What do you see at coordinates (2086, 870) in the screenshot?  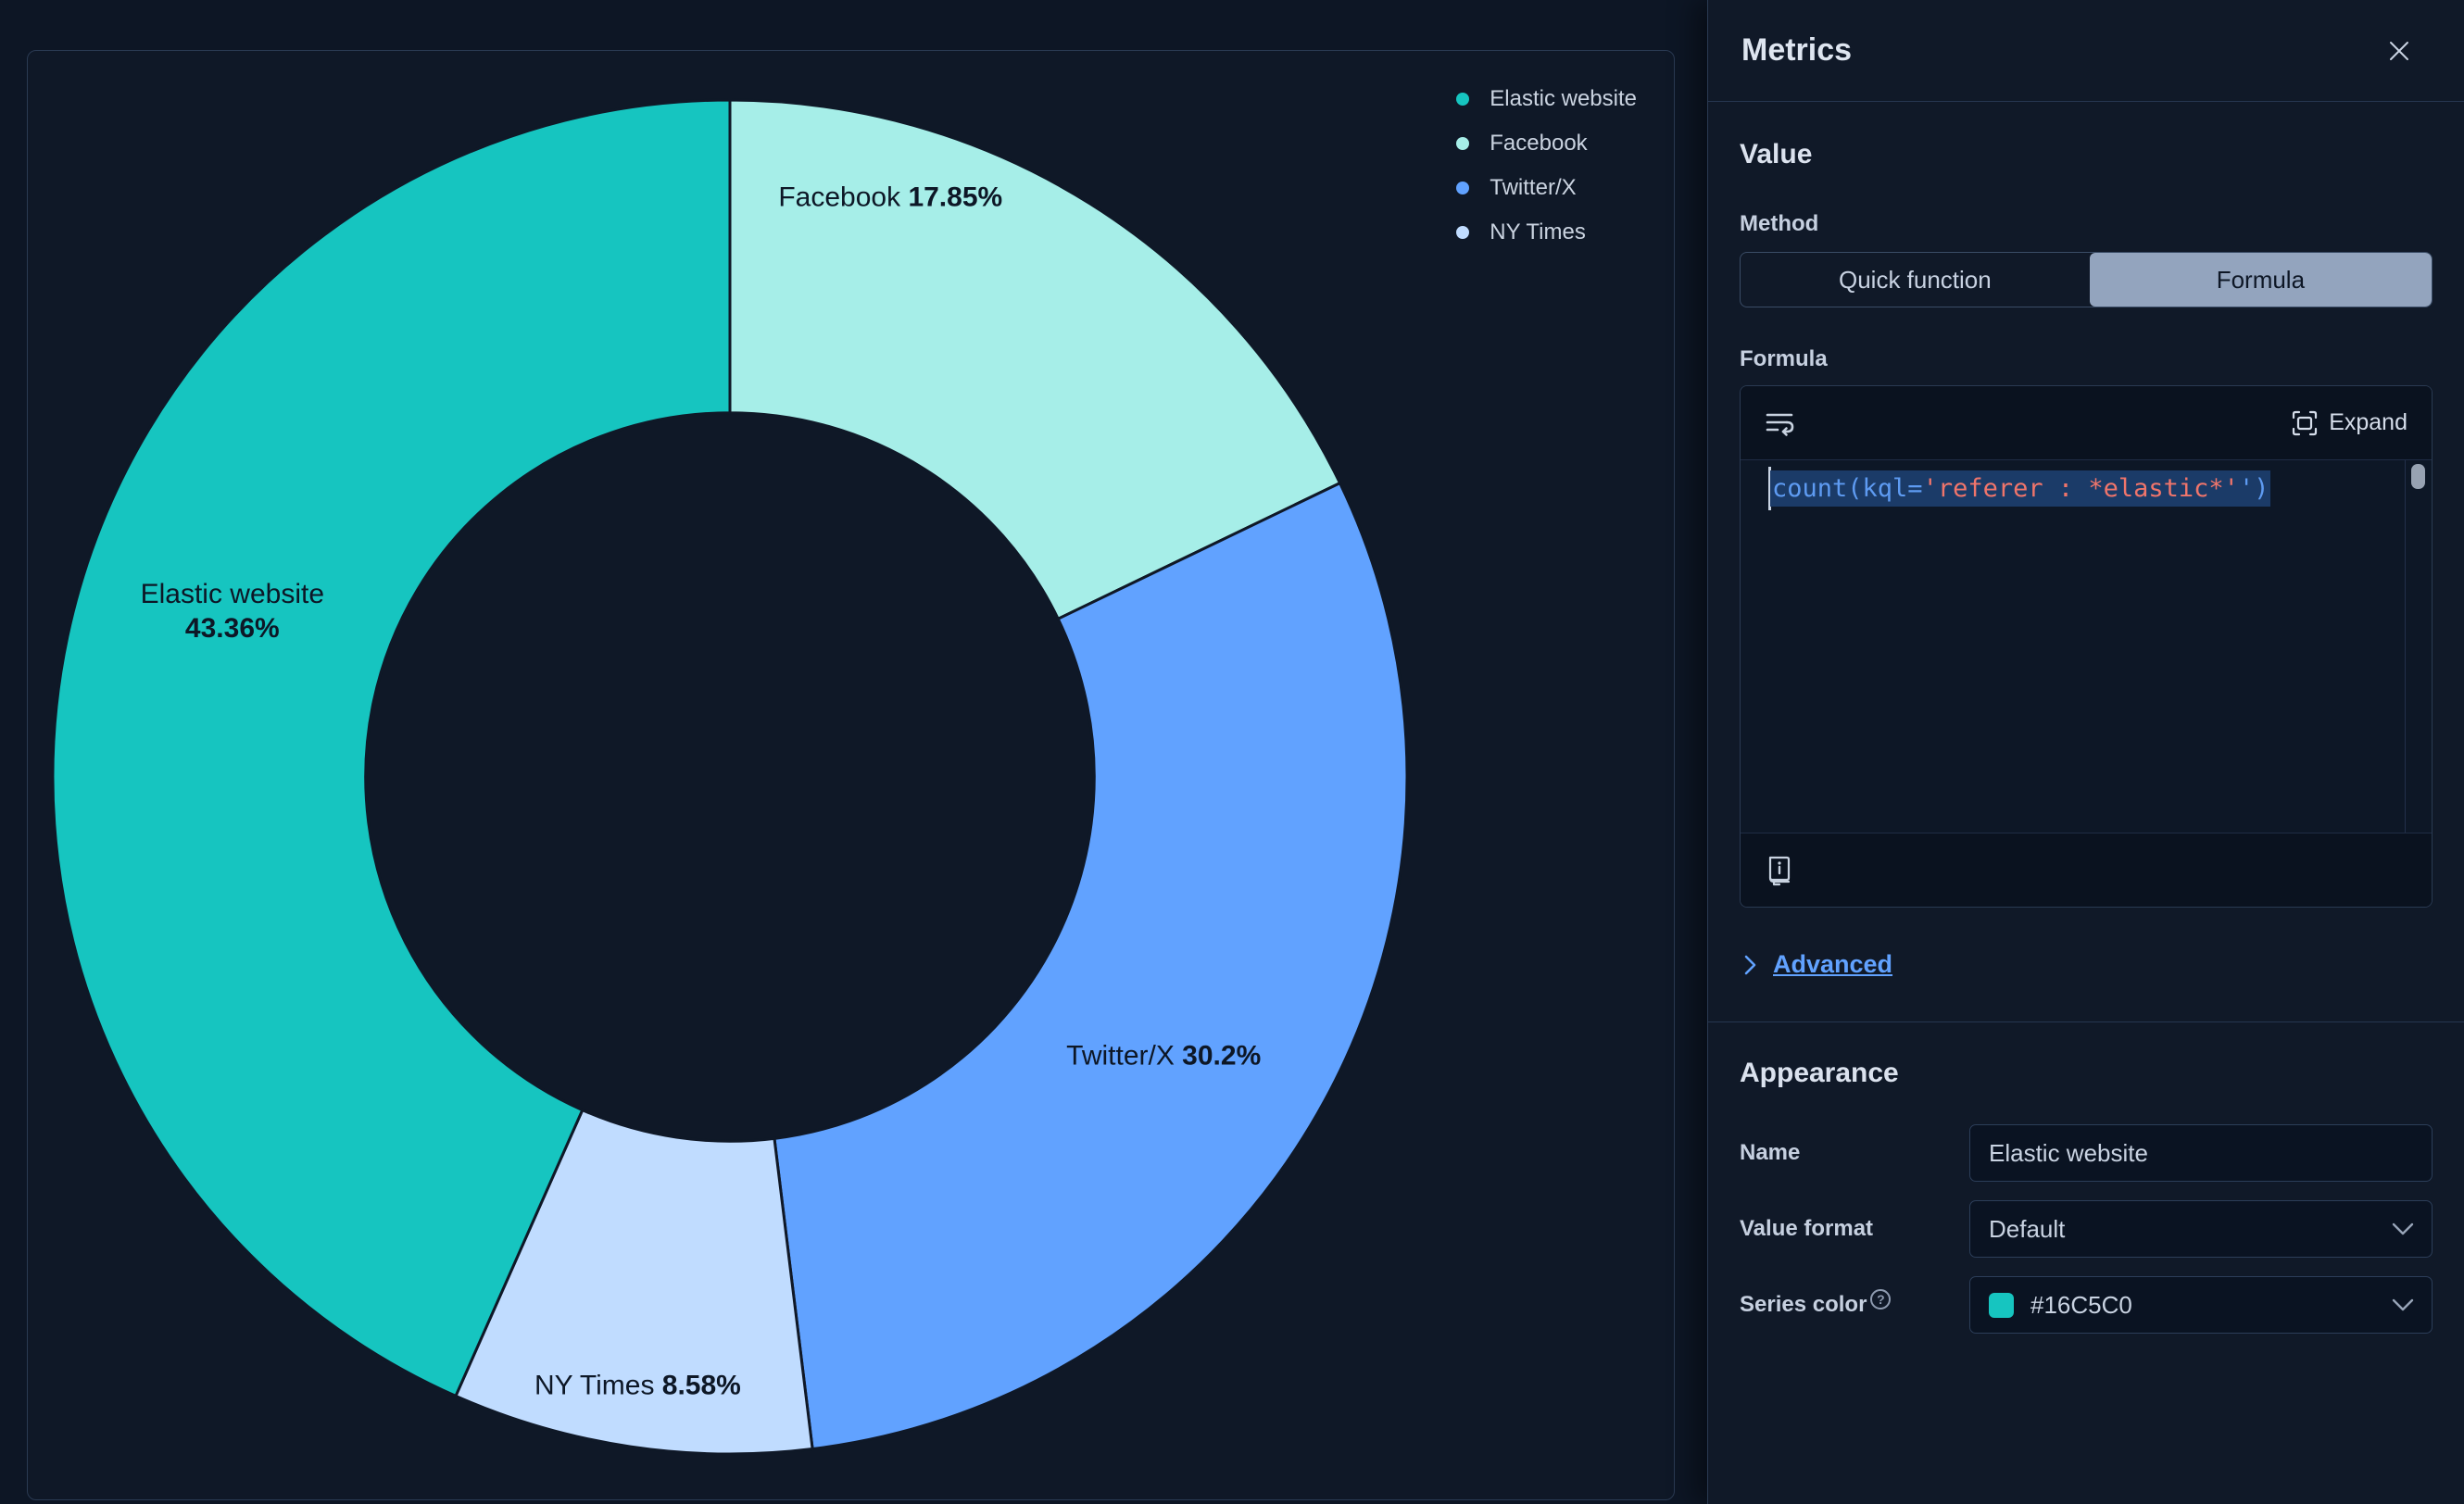 I see `formula-editor-footer` at bounding box center [2086, 870].